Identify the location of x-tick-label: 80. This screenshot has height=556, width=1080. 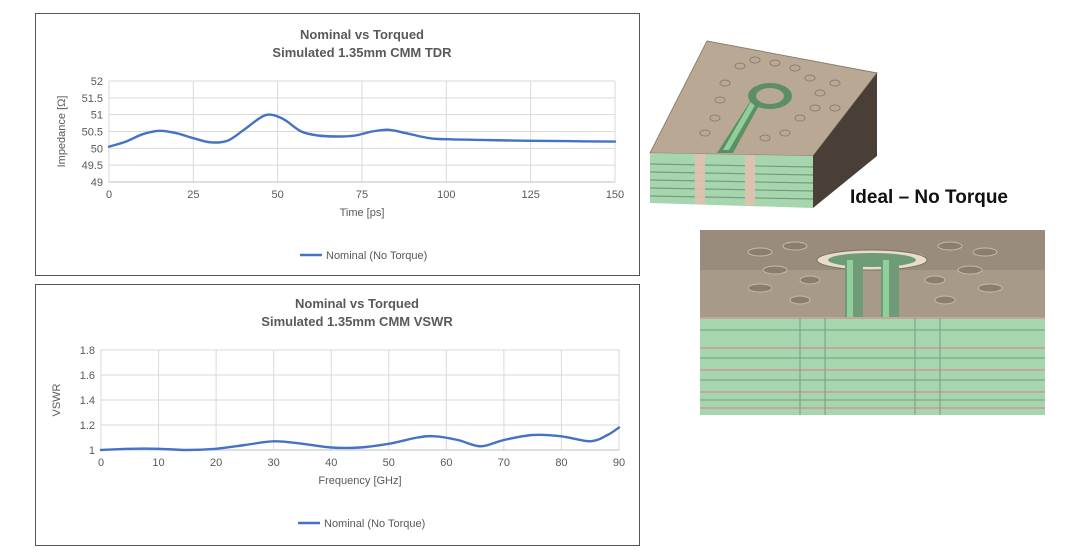
(561, 463).